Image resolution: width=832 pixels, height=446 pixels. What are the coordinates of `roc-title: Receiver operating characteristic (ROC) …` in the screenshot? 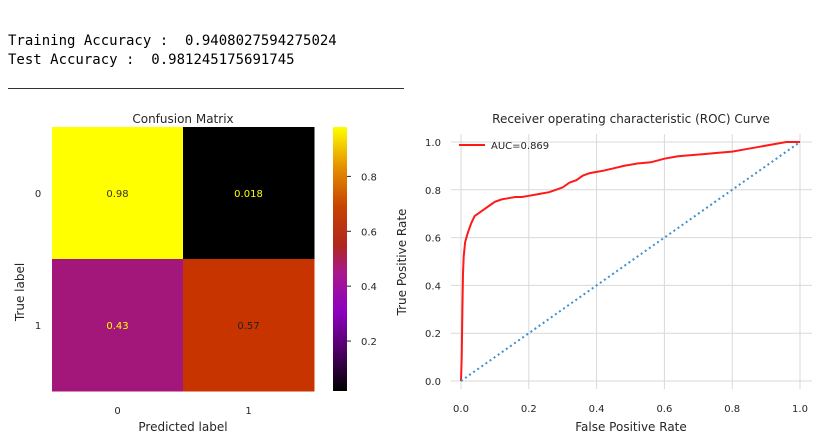 It's located at (631, 119).